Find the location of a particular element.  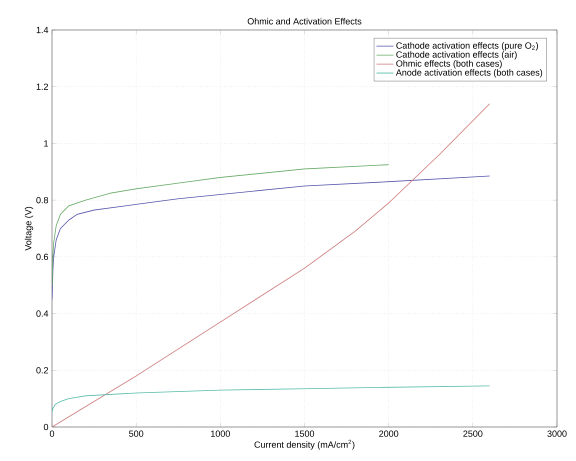

y-tick-label: 0.6 is located at coordinates (42, 257).